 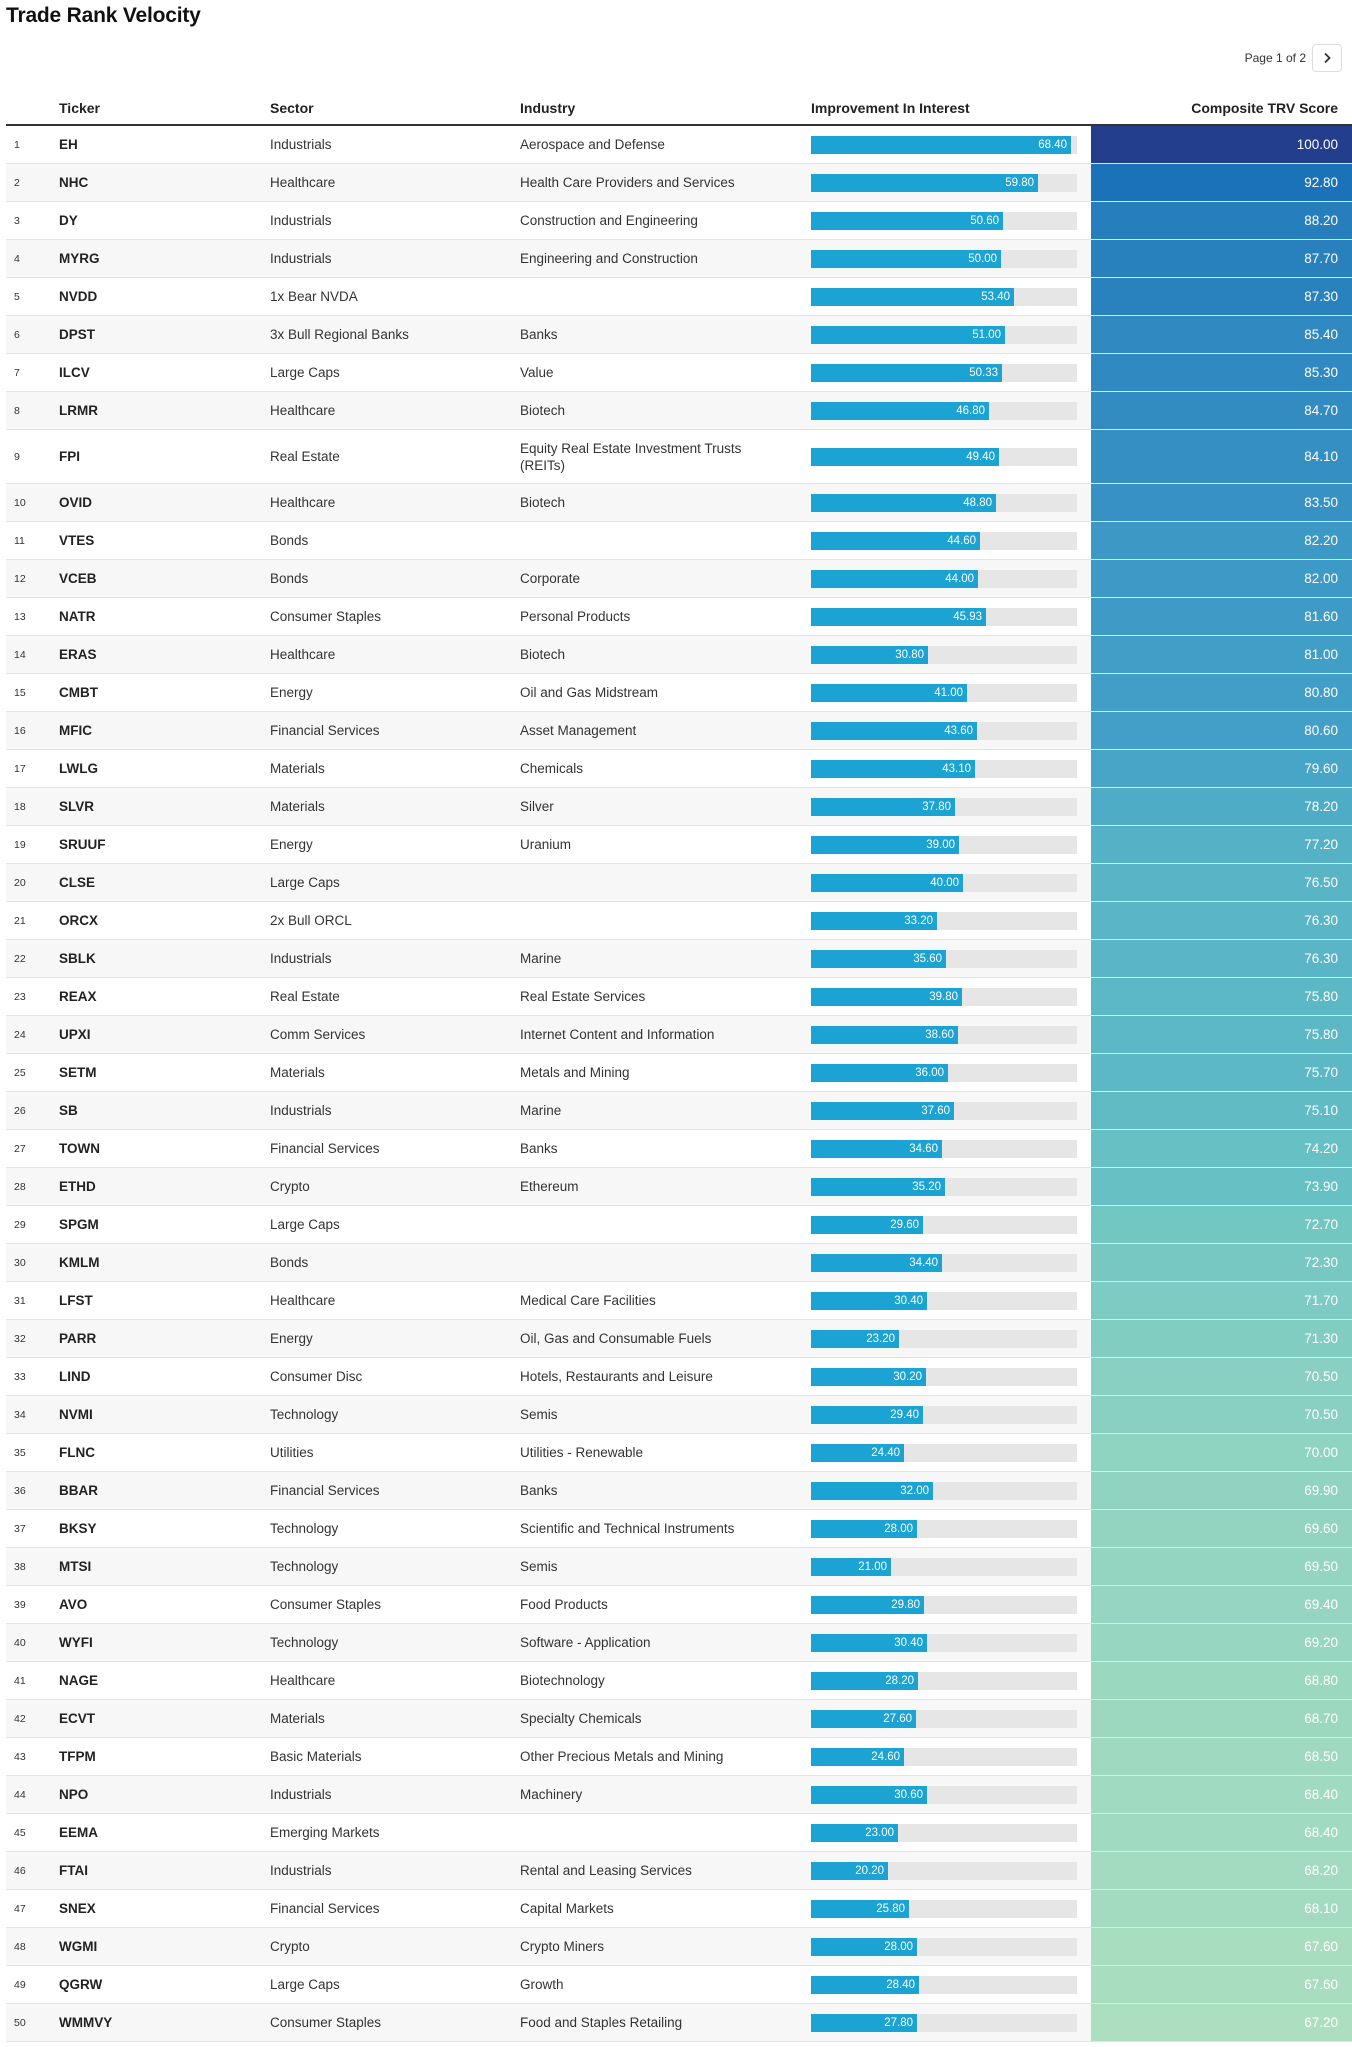 I want to click on ticker-cell: LRMR, so click(x=78, y=410).